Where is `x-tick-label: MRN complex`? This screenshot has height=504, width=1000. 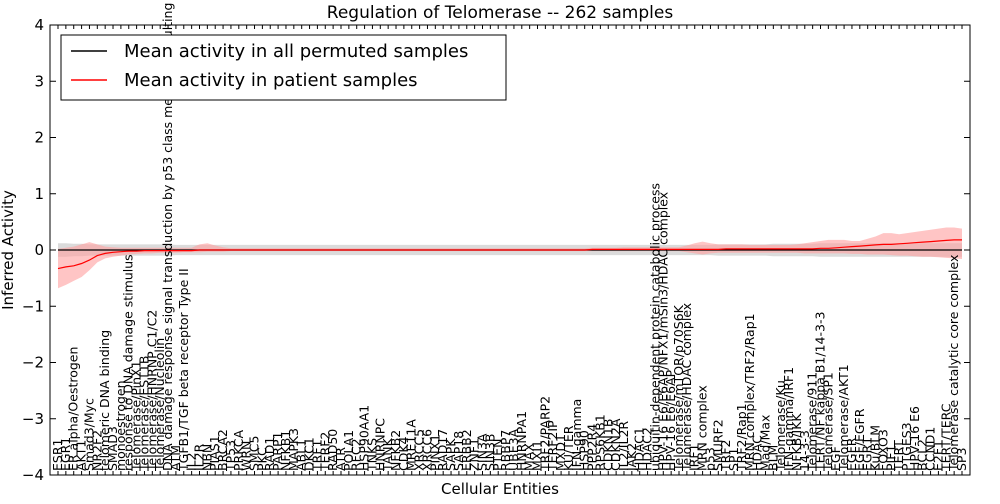
x-tick-label: MRN complex is located at coordinates (702, 428).